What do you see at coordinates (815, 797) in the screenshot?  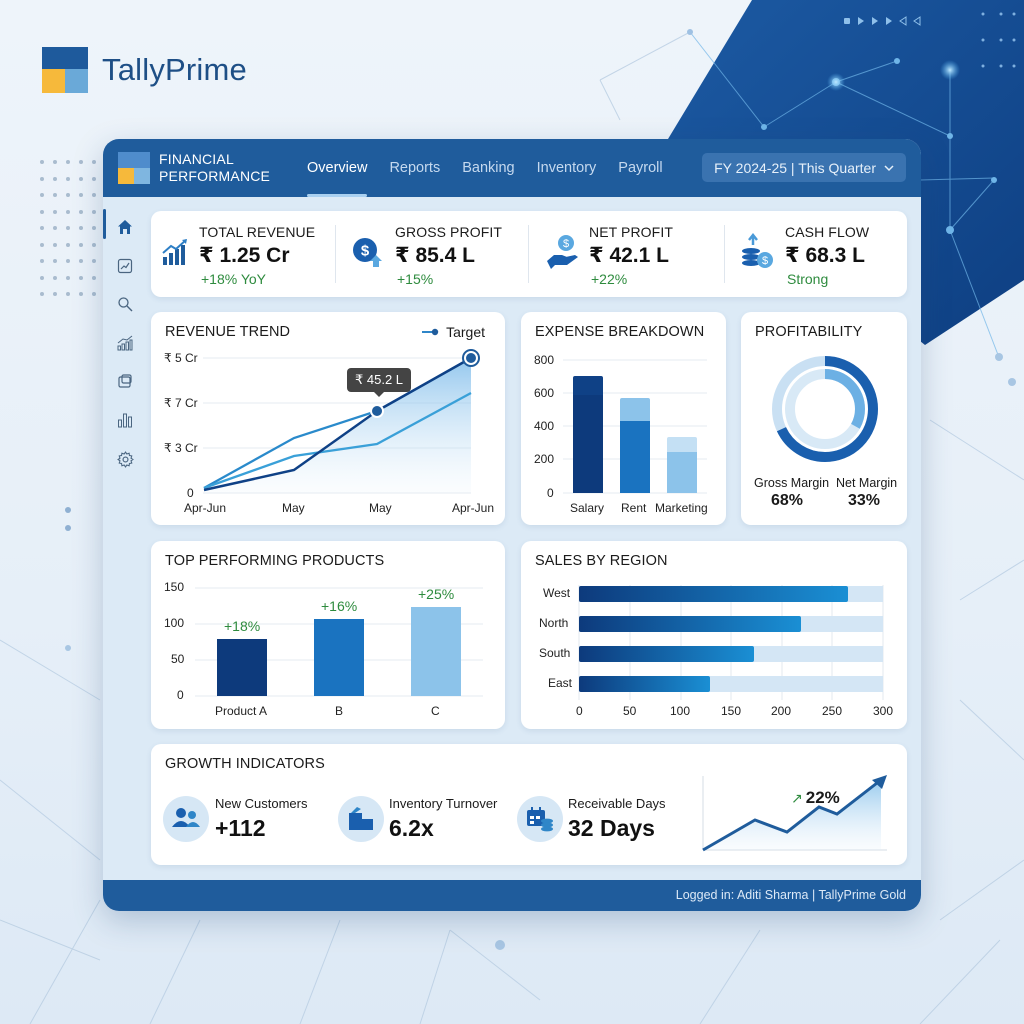 I see `growth-trend-label: ↗ 22%` at bounding box center [815, 797].